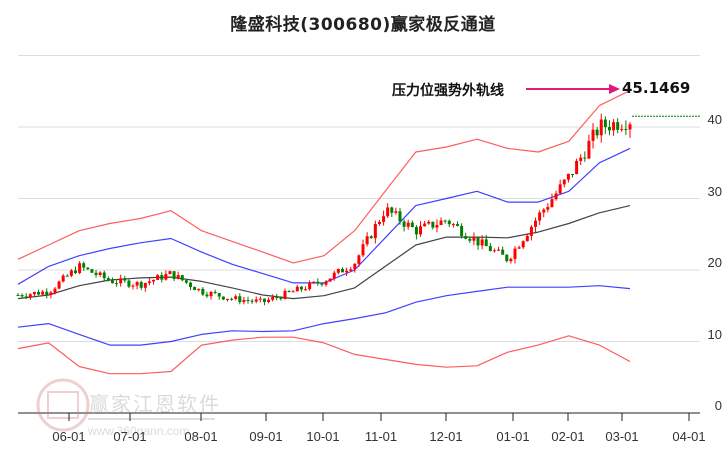  I want to click on x-axis-tick-label: 09-01, so click(266, 436).